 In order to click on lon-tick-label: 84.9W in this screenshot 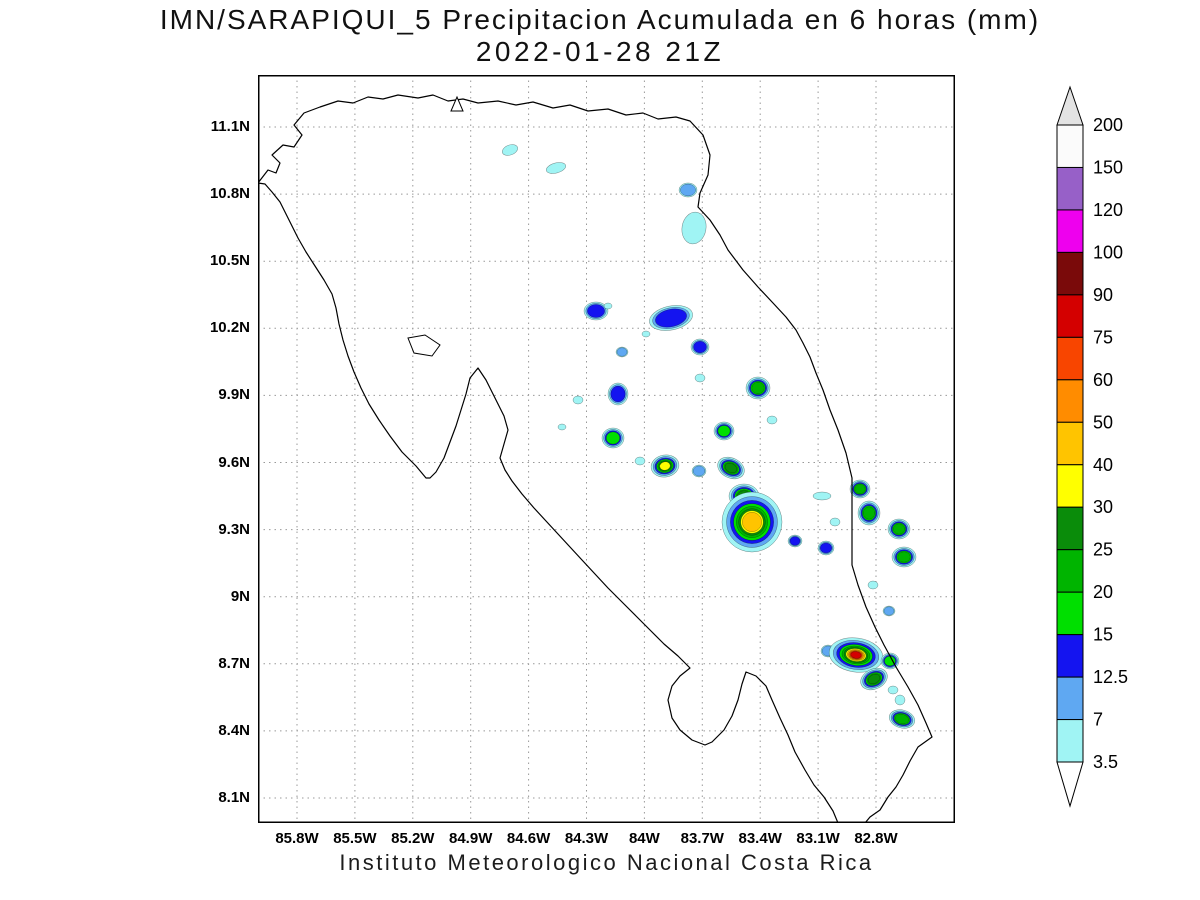, I will do `click(471, 838)`.